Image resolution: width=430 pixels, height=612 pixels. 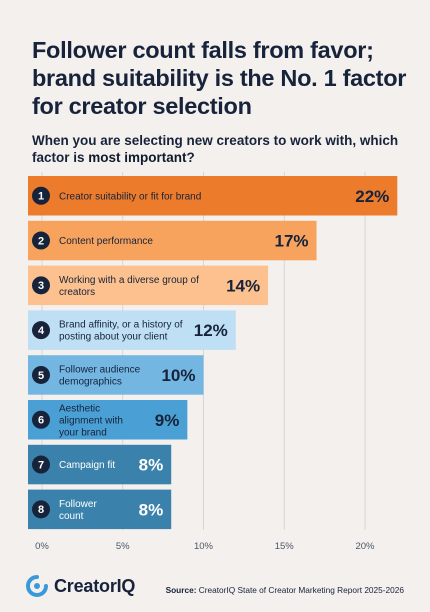 I want to click on bar-value-label: 12%, so click(x=211, y=330).